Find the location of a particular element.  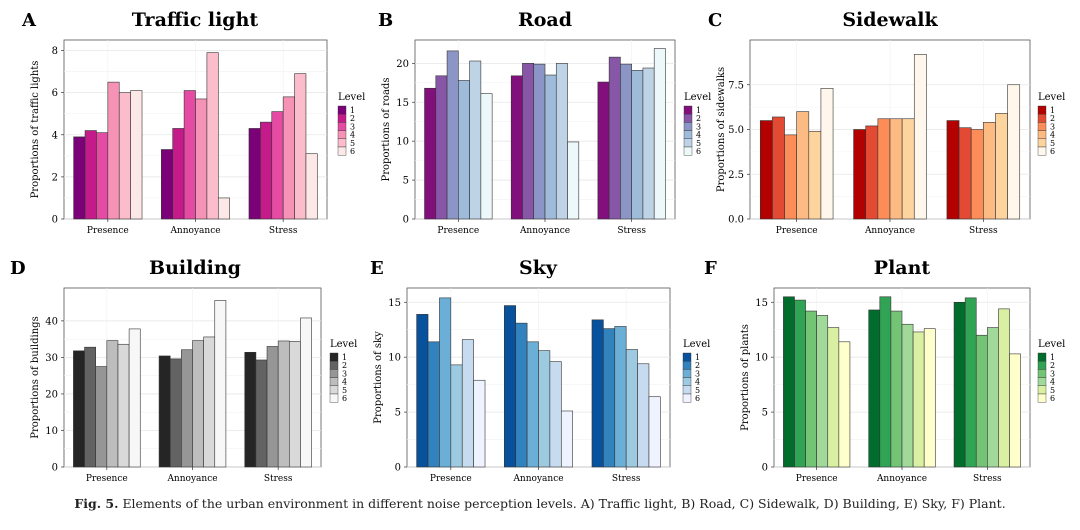

y-axis-label: Proportions of traffic lights is located at coordinates (35, 130).